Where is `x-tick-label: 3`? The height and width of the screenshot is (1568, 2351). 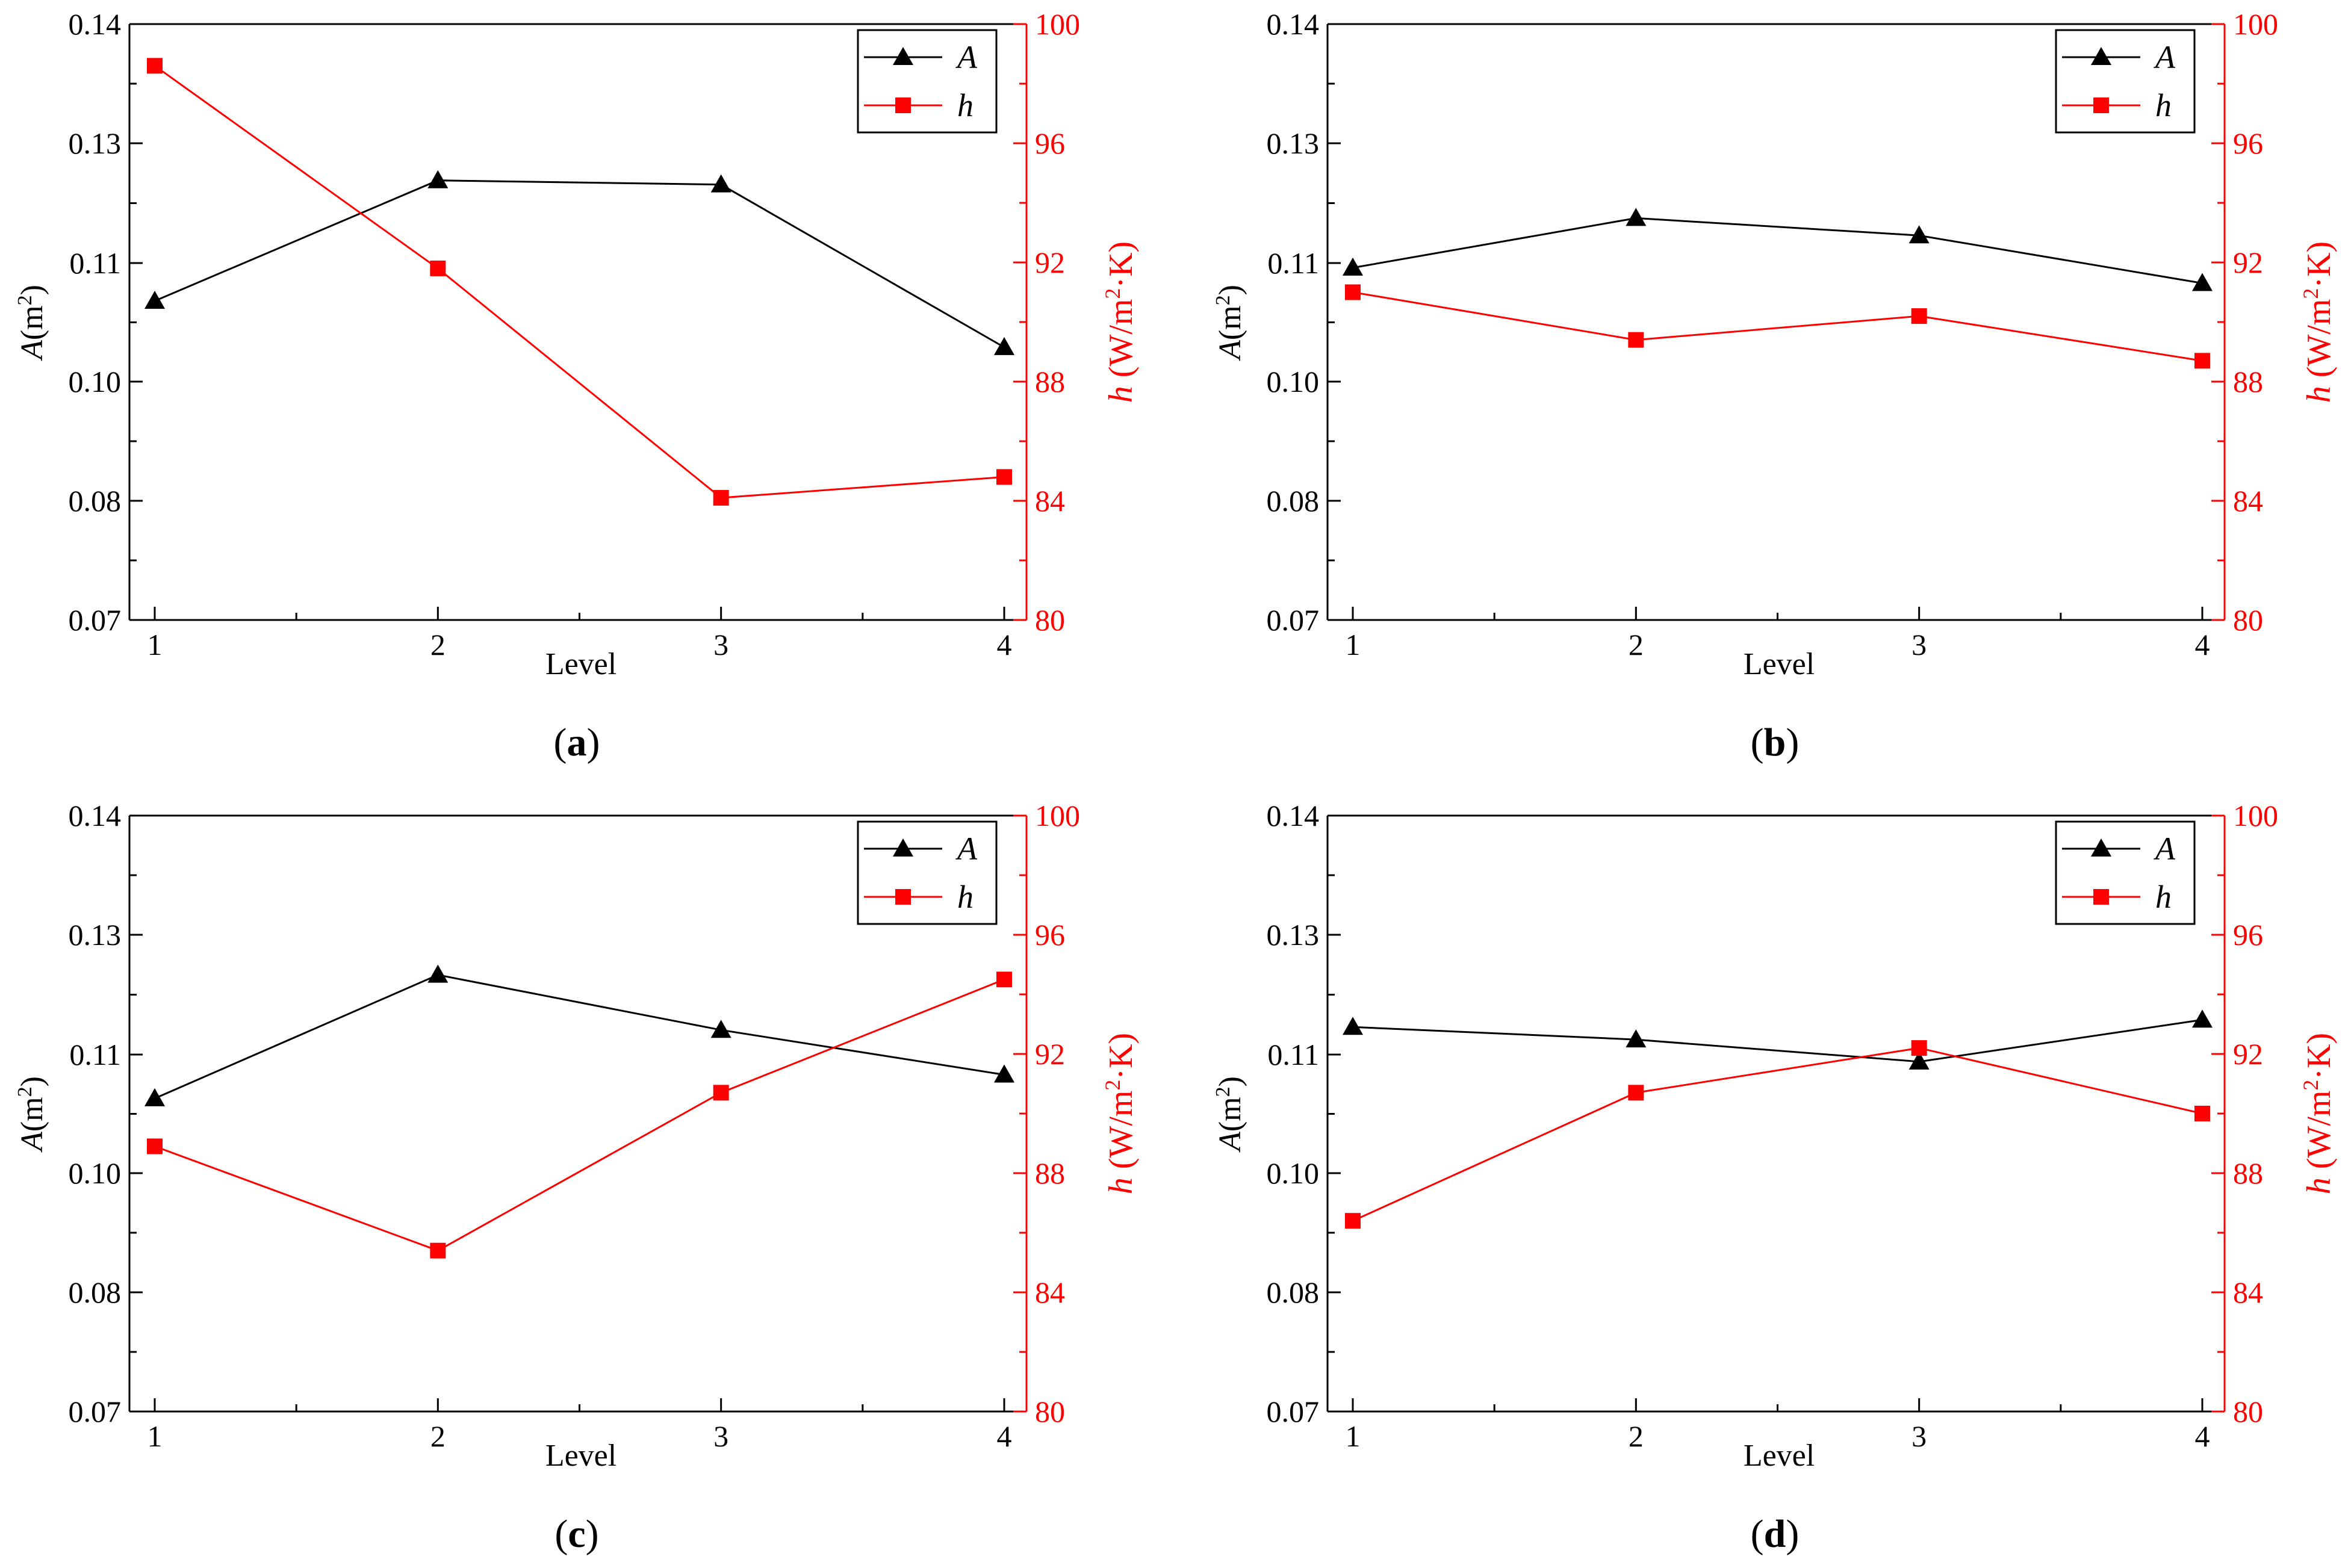
x-tick-label: 3 is located at coordinates (1920, 645).